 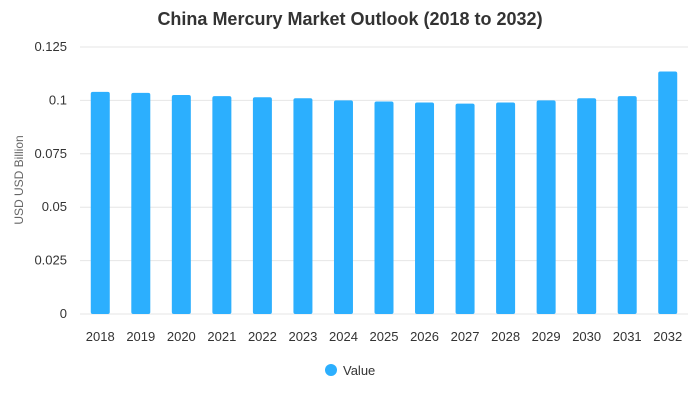 I want to click on legend: Value, so click(x=350, y=370).